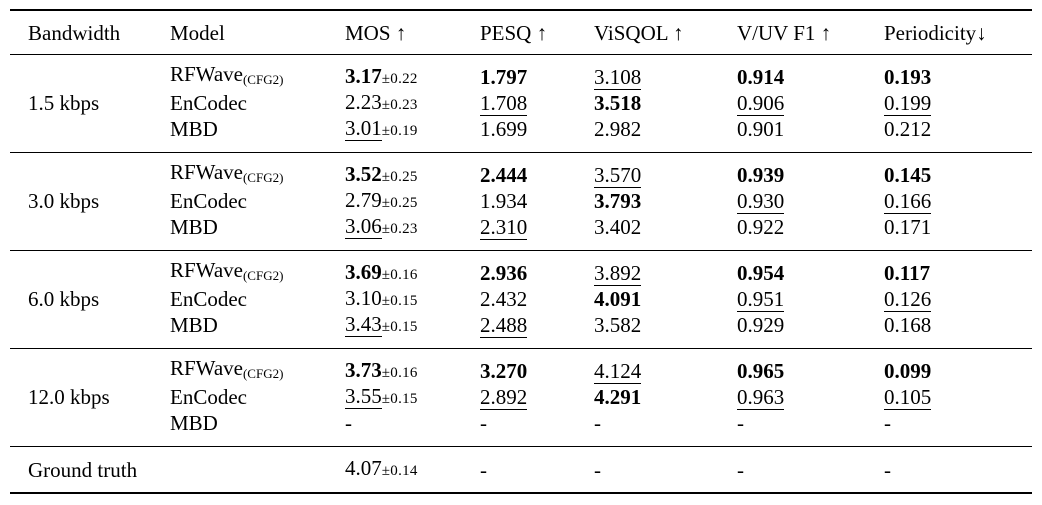  Describe the element at coordinates (412, 77) in the screenshot. I see `mos-cell: 3.17±0.22` at that location.